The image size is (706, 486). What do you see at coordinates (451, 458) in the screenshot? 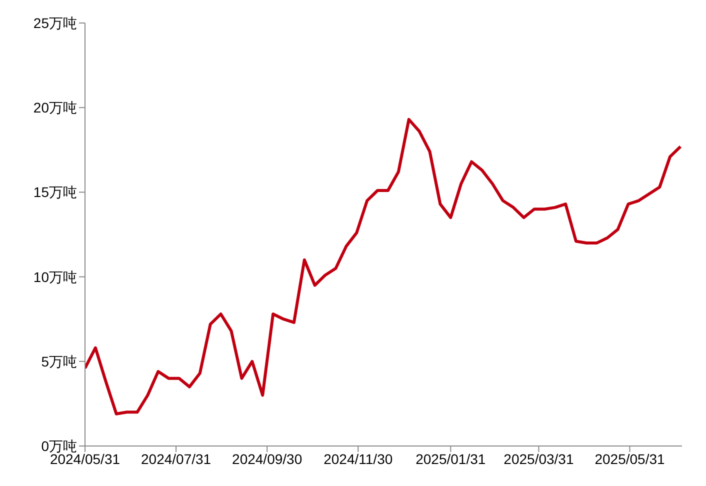
I see `x-tick-label: 2025/01/31` at bounding box center [451, 458].